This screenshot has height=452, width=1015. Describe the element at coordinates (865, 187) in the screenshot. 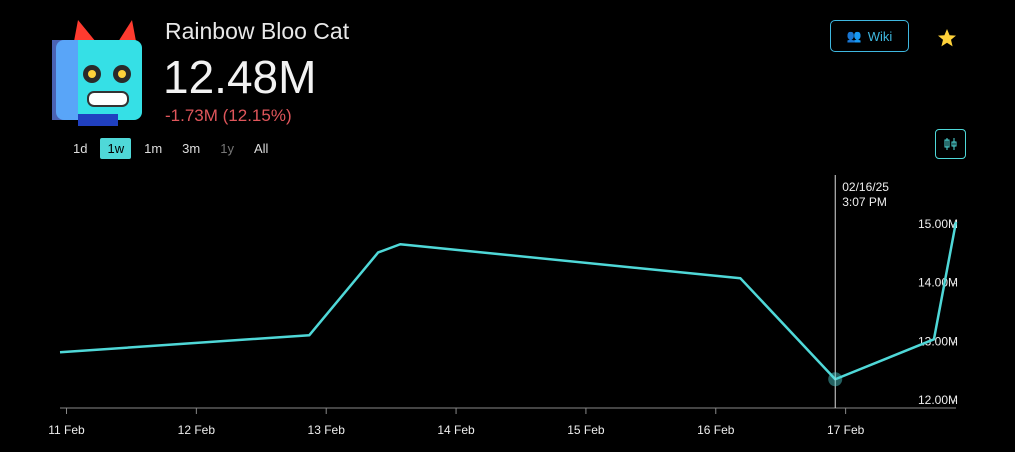

I see `tooltip-date: 02/16/25` at that location.